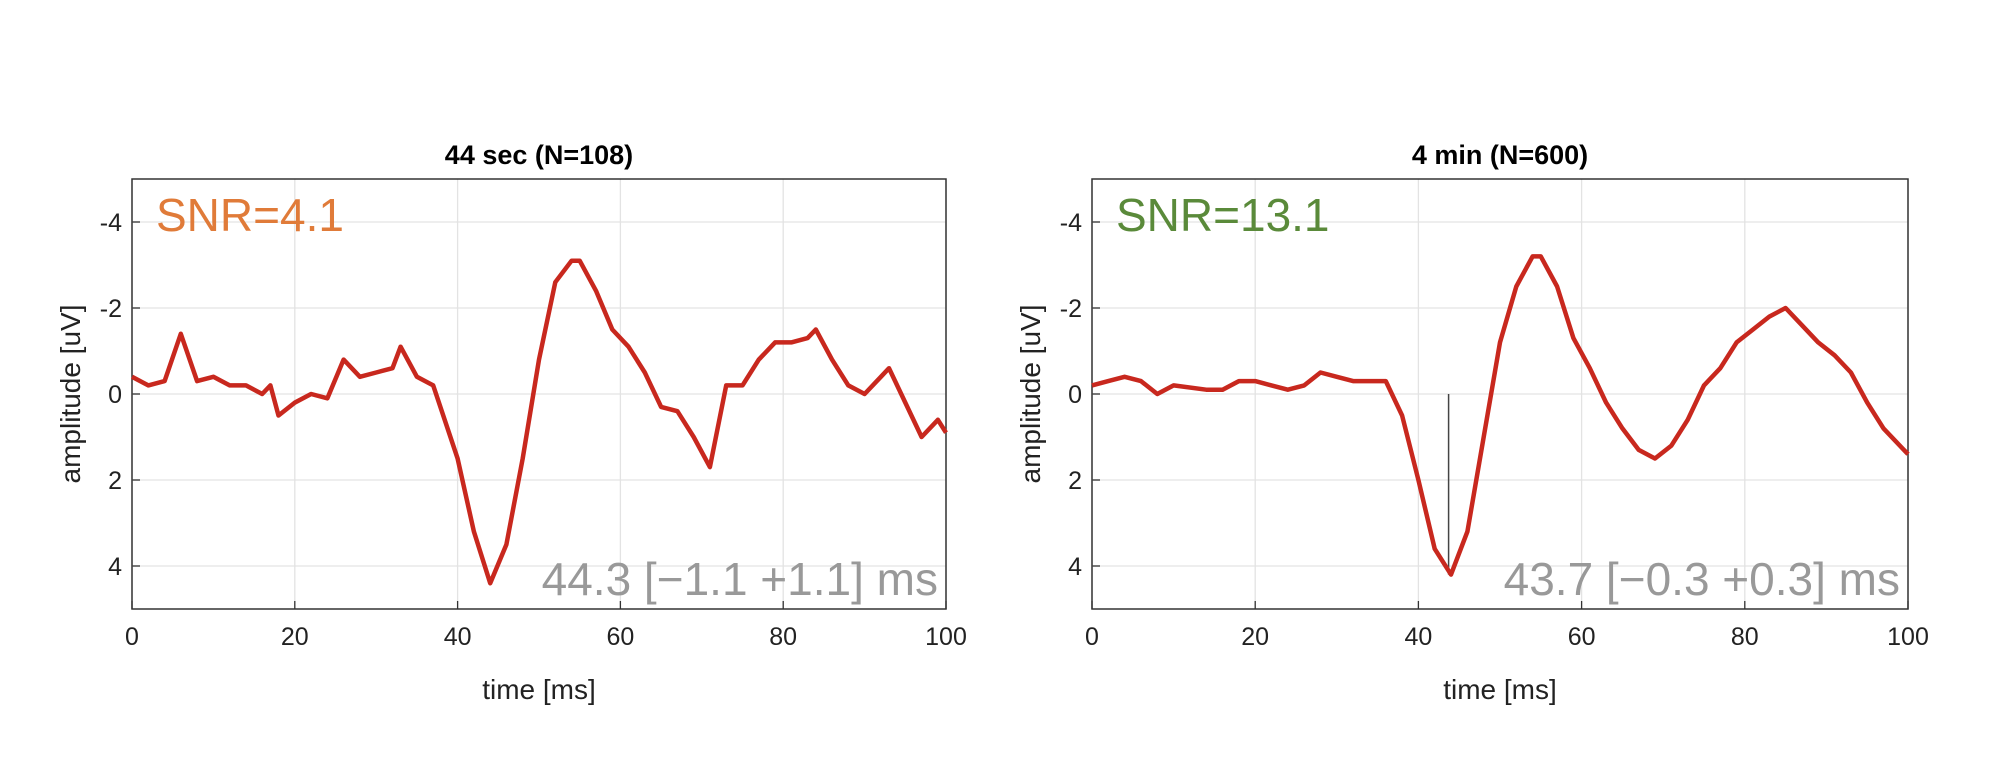 The height and width of the screenshot is (758, 2000). I want to click on latency-label: 44.3 [−1.1 +1.1] ms, so click(740, 579).